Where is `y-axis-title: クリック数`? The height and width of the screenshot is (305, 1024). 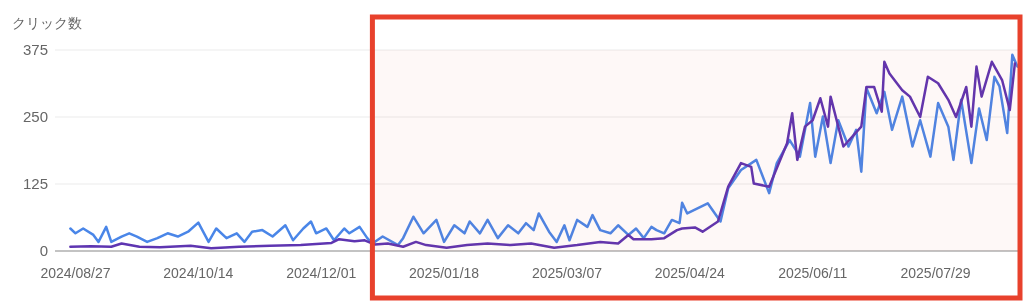
y-axis-title: クリック数 is located at coordinates (47, 23).